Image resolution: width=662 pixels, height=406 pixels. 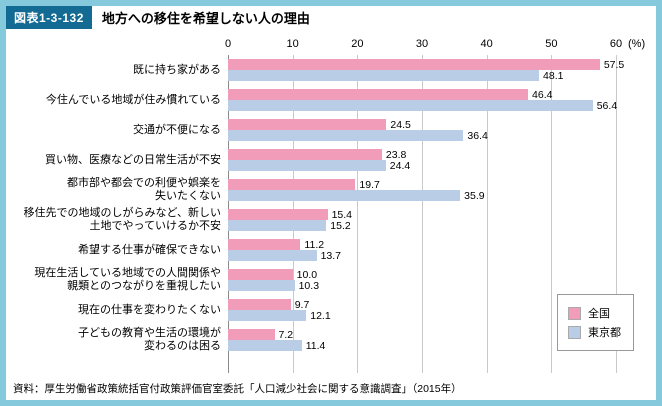 I want to click on bar-cell: 24.5 36.4, so click(x=422, y=130).